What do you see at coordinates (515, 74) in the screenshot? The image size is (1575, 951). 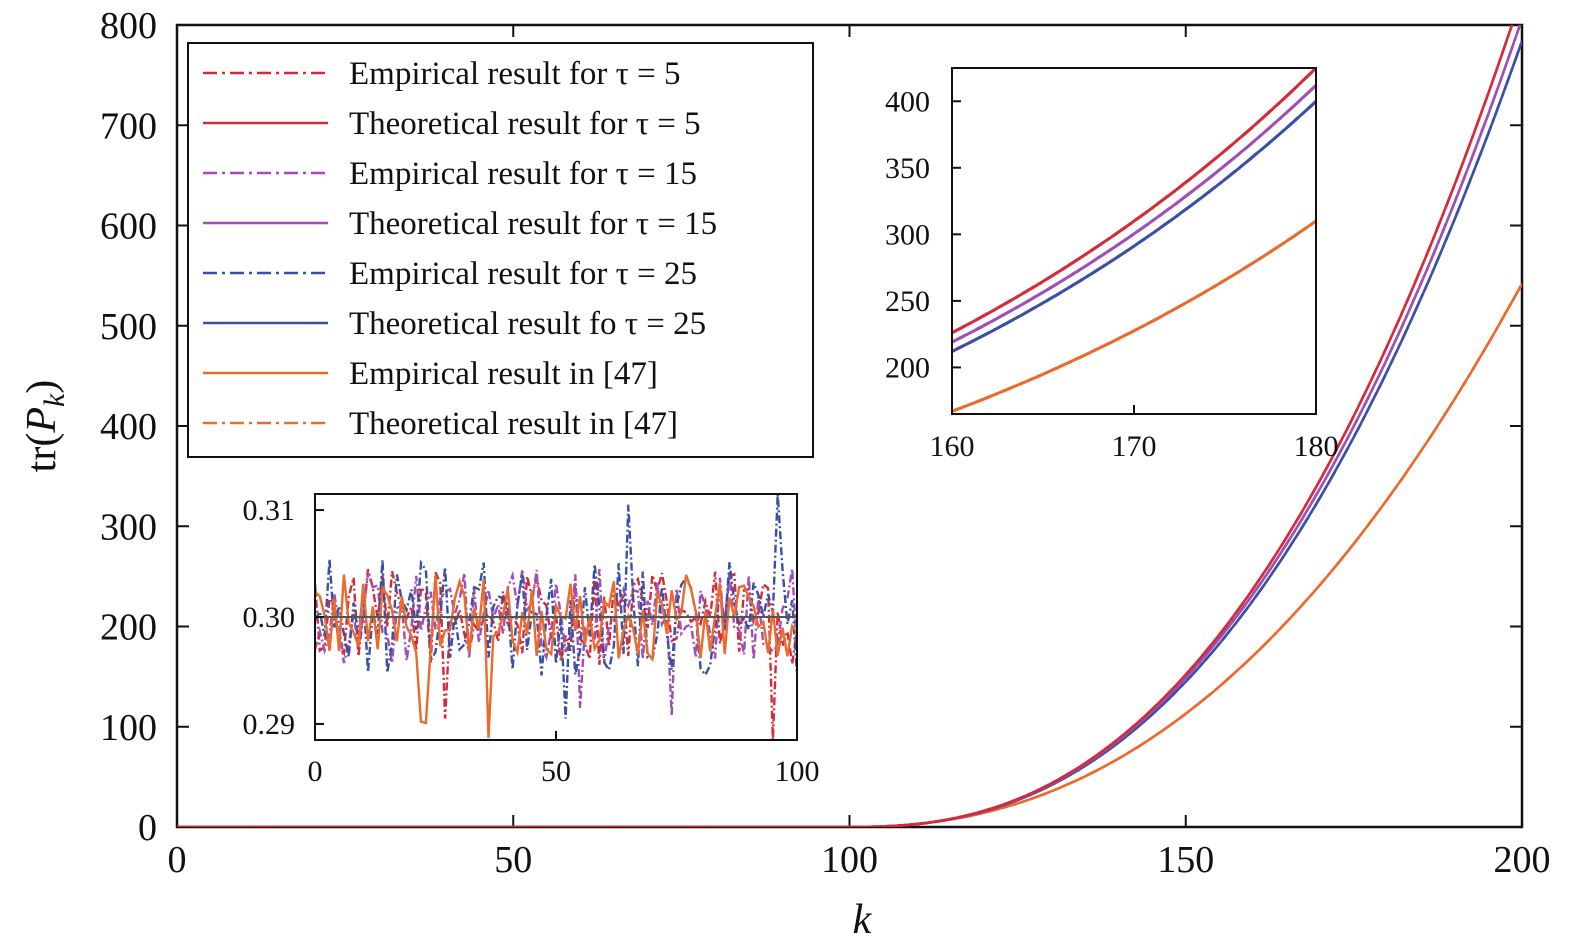 I see `legend-label: Empirical result for τ = 5` at bounding box center [515, 74].